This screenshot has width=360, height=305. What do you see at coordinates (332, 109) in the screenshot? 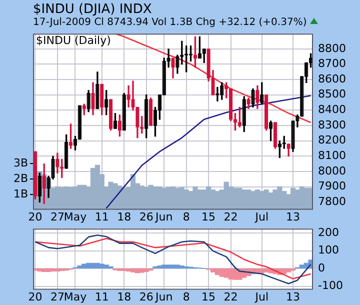
I see `y-tick-label: 8400` at bounding box center [332, 109].